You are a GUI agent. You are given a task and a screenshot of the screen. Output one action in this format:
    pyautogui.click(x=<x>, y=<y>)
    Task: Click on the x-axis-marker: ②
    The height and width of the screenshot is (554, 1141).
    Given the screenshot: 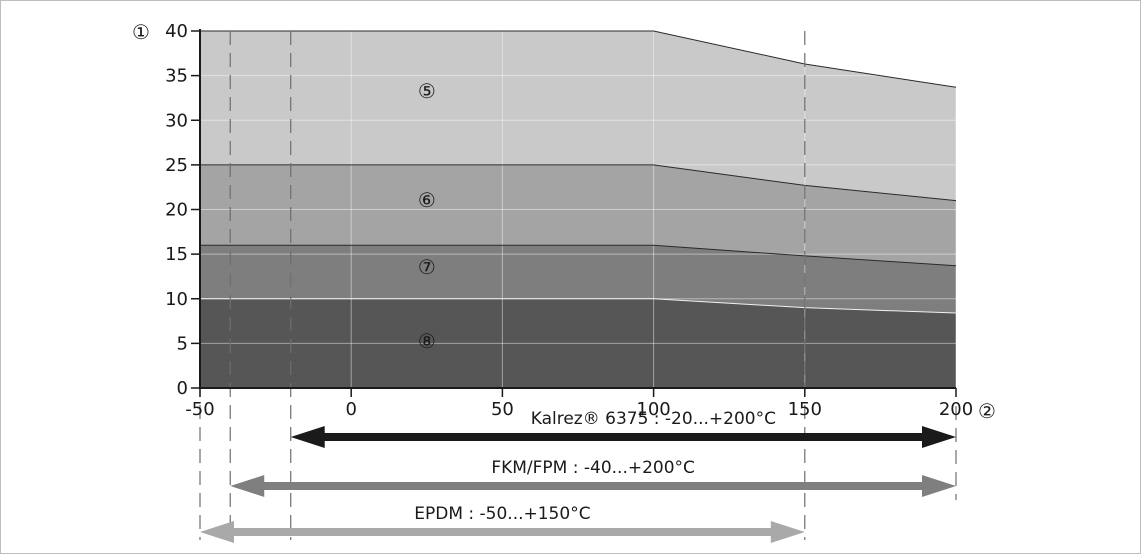 What is the action you would take?
    pyautogui.click(x=987, y=411)
    